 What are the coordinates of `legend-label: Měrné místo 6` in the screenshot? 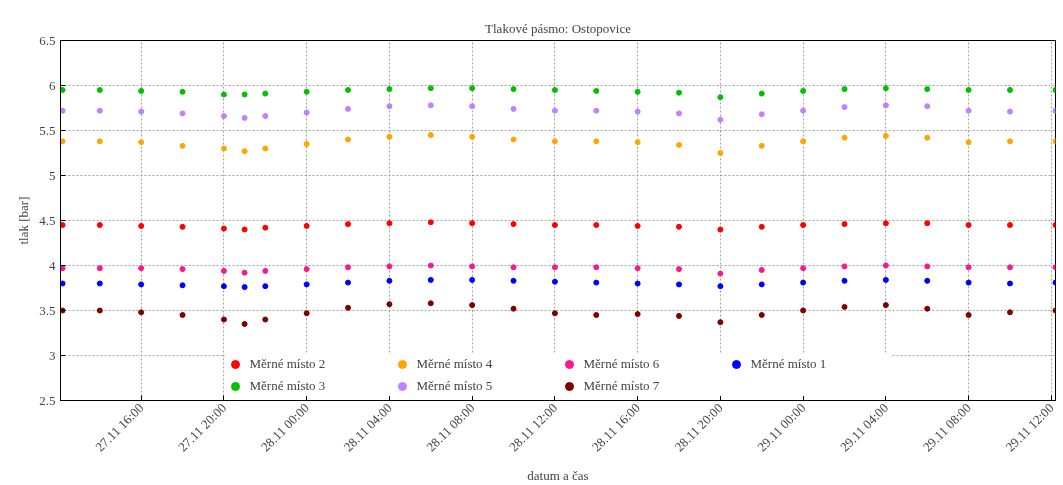 It's located at (622, 364).